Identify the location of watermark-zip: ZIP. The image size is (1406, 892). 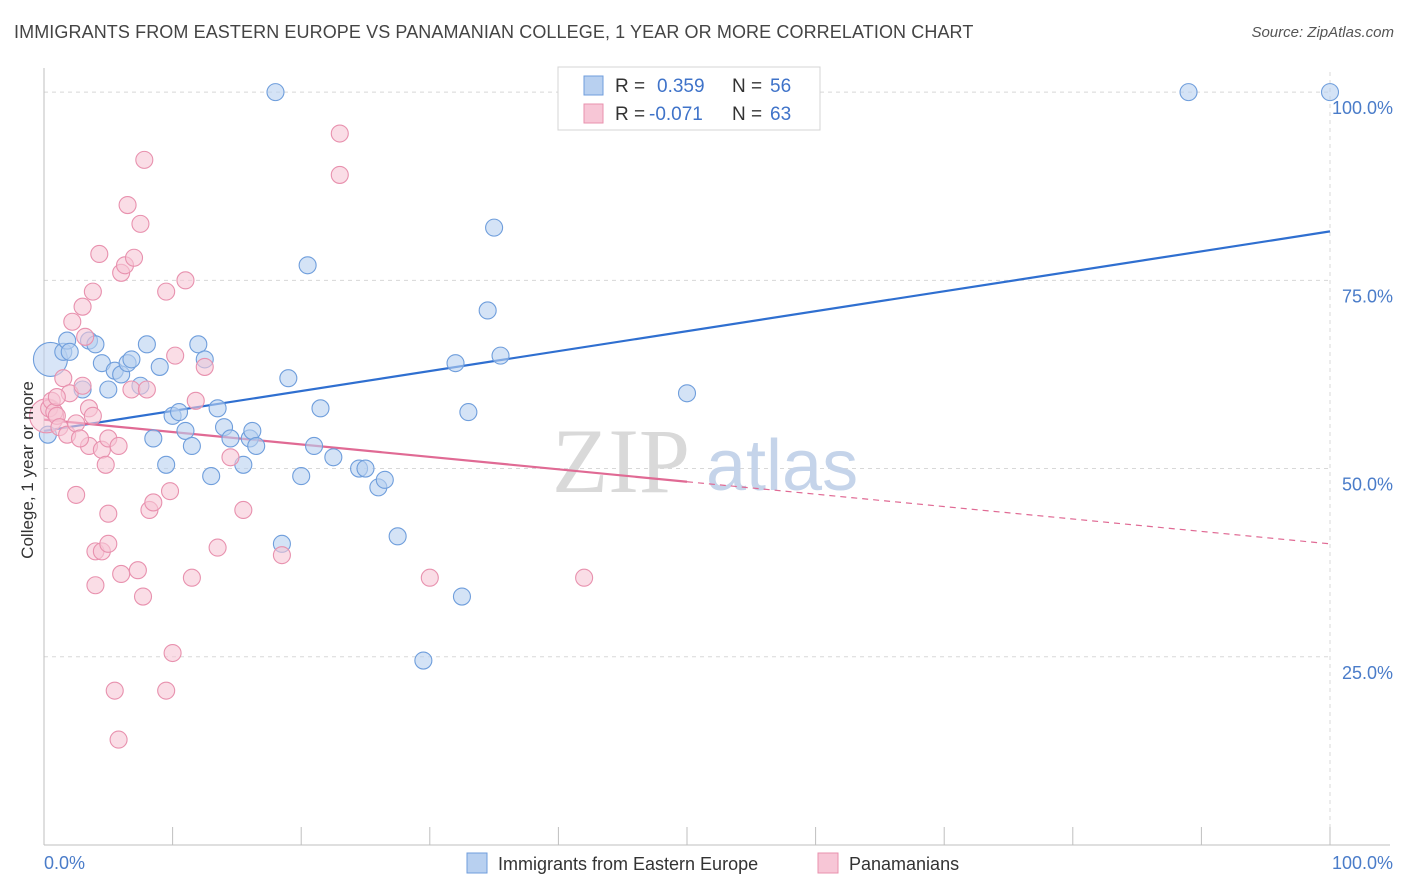
(621, 461).